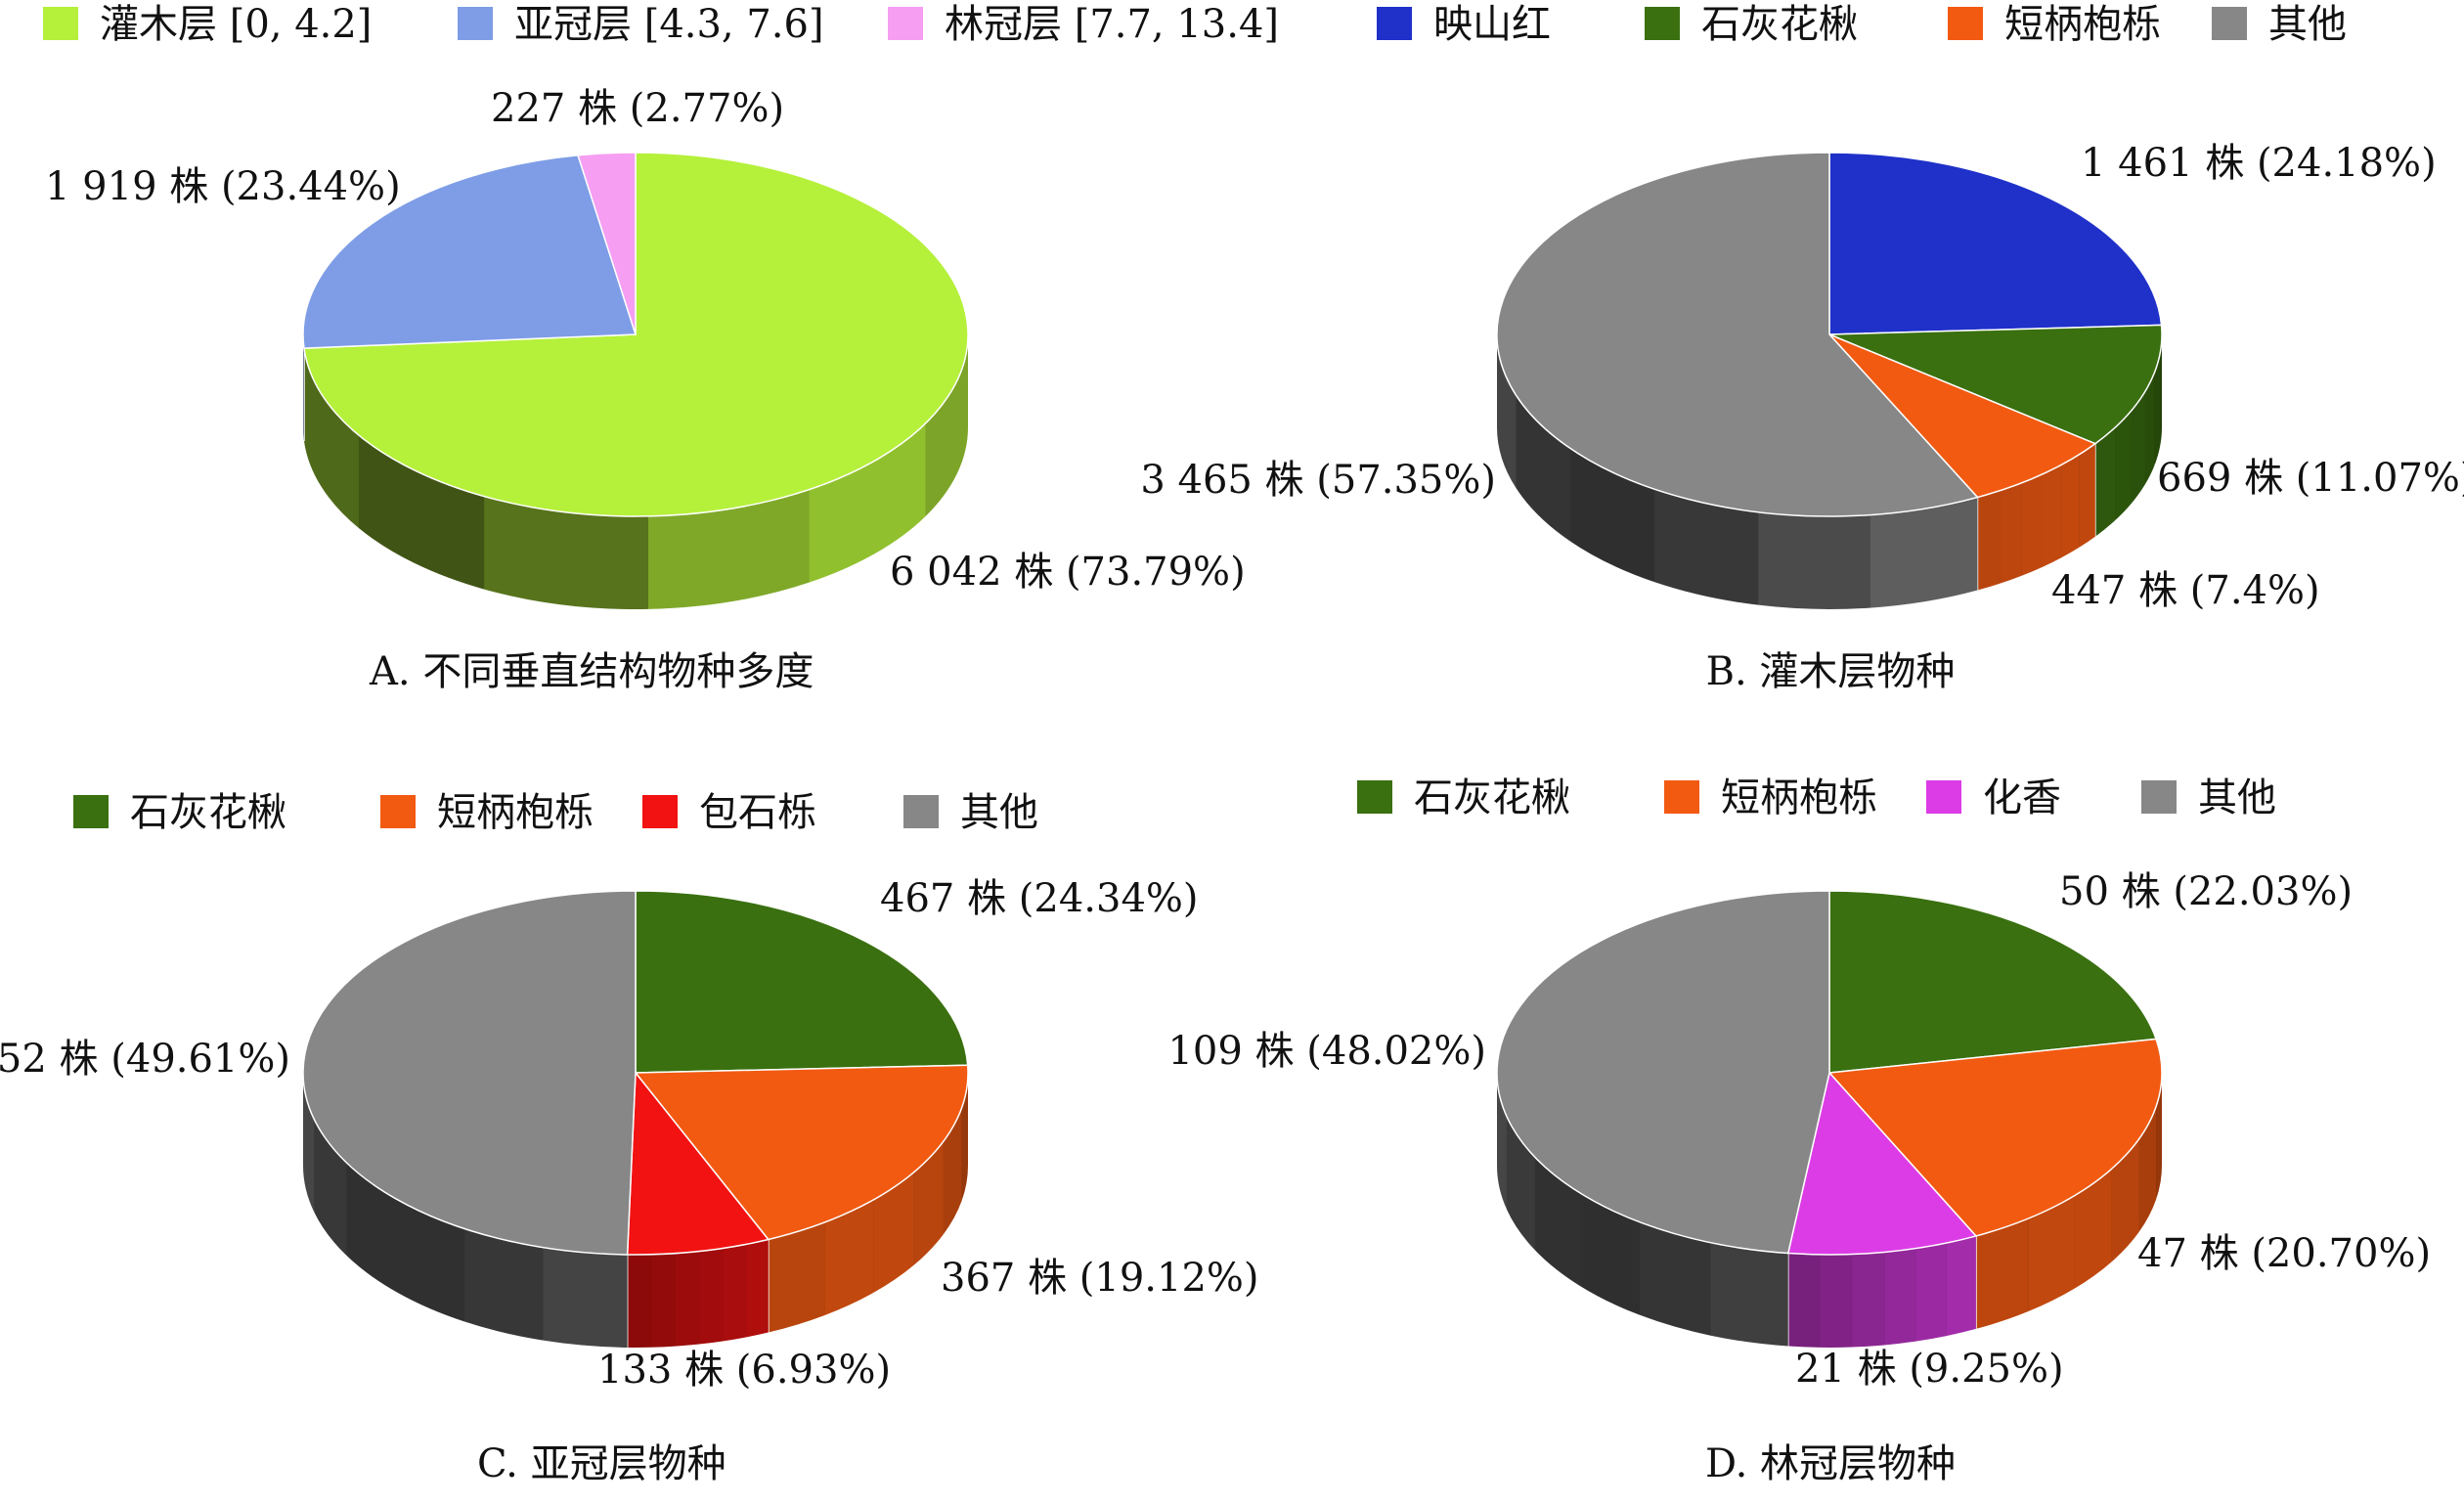  Describe the element at coordinates (145, 1059) in the screenshot. I see `slice-data-label: 952 株 (49.61%)` at that location.